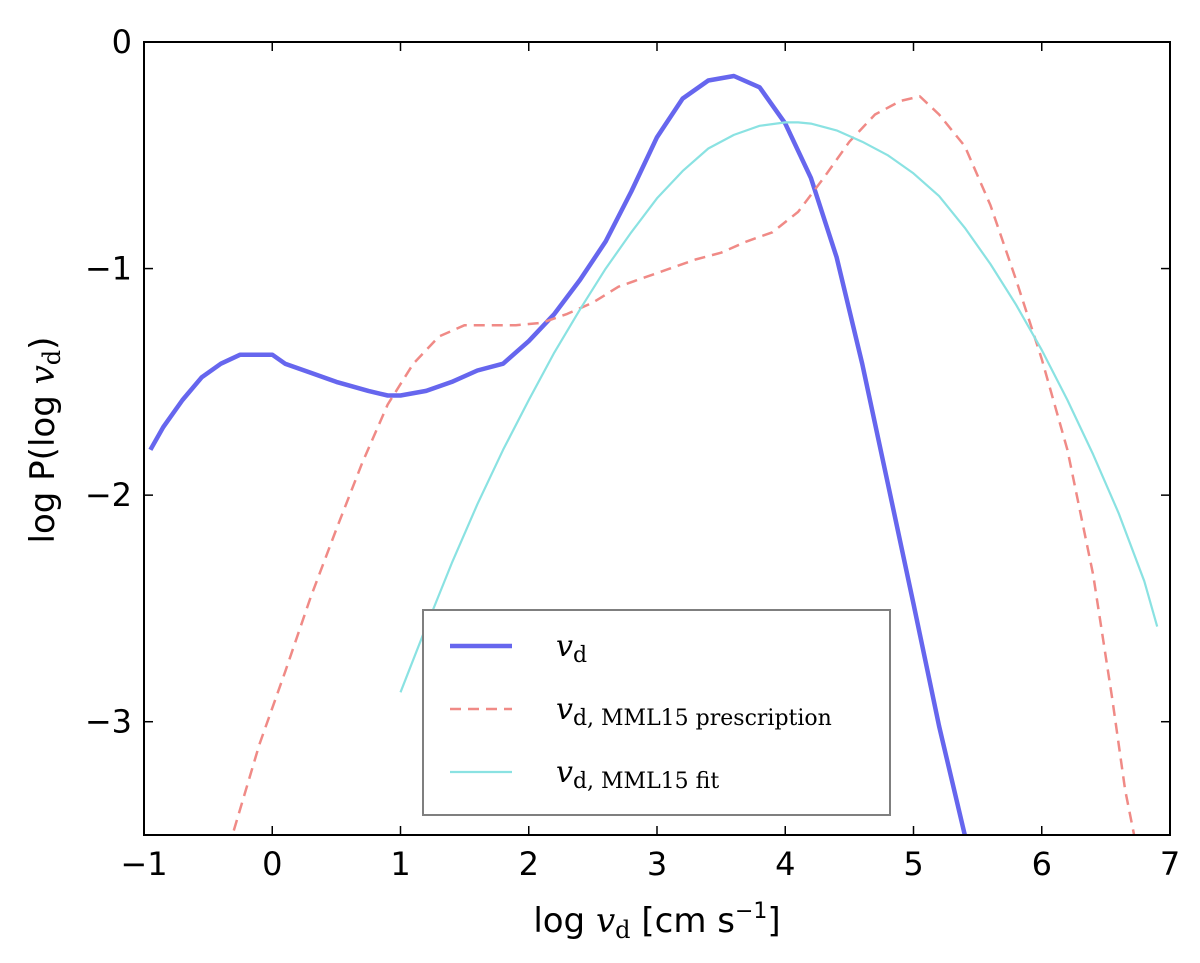 This screenshot has height=963, width=1200. I want to click on legend-entry-v-d: vd, so click(571, 648).